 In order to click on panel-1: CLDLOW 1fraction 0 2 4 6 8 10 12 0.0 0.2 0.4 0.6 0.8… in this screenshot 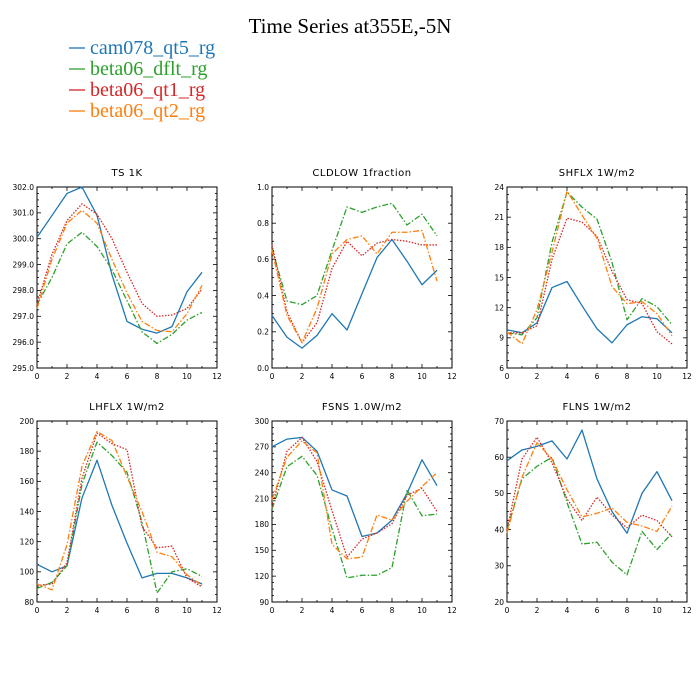, I will do `click(357, 274)`.